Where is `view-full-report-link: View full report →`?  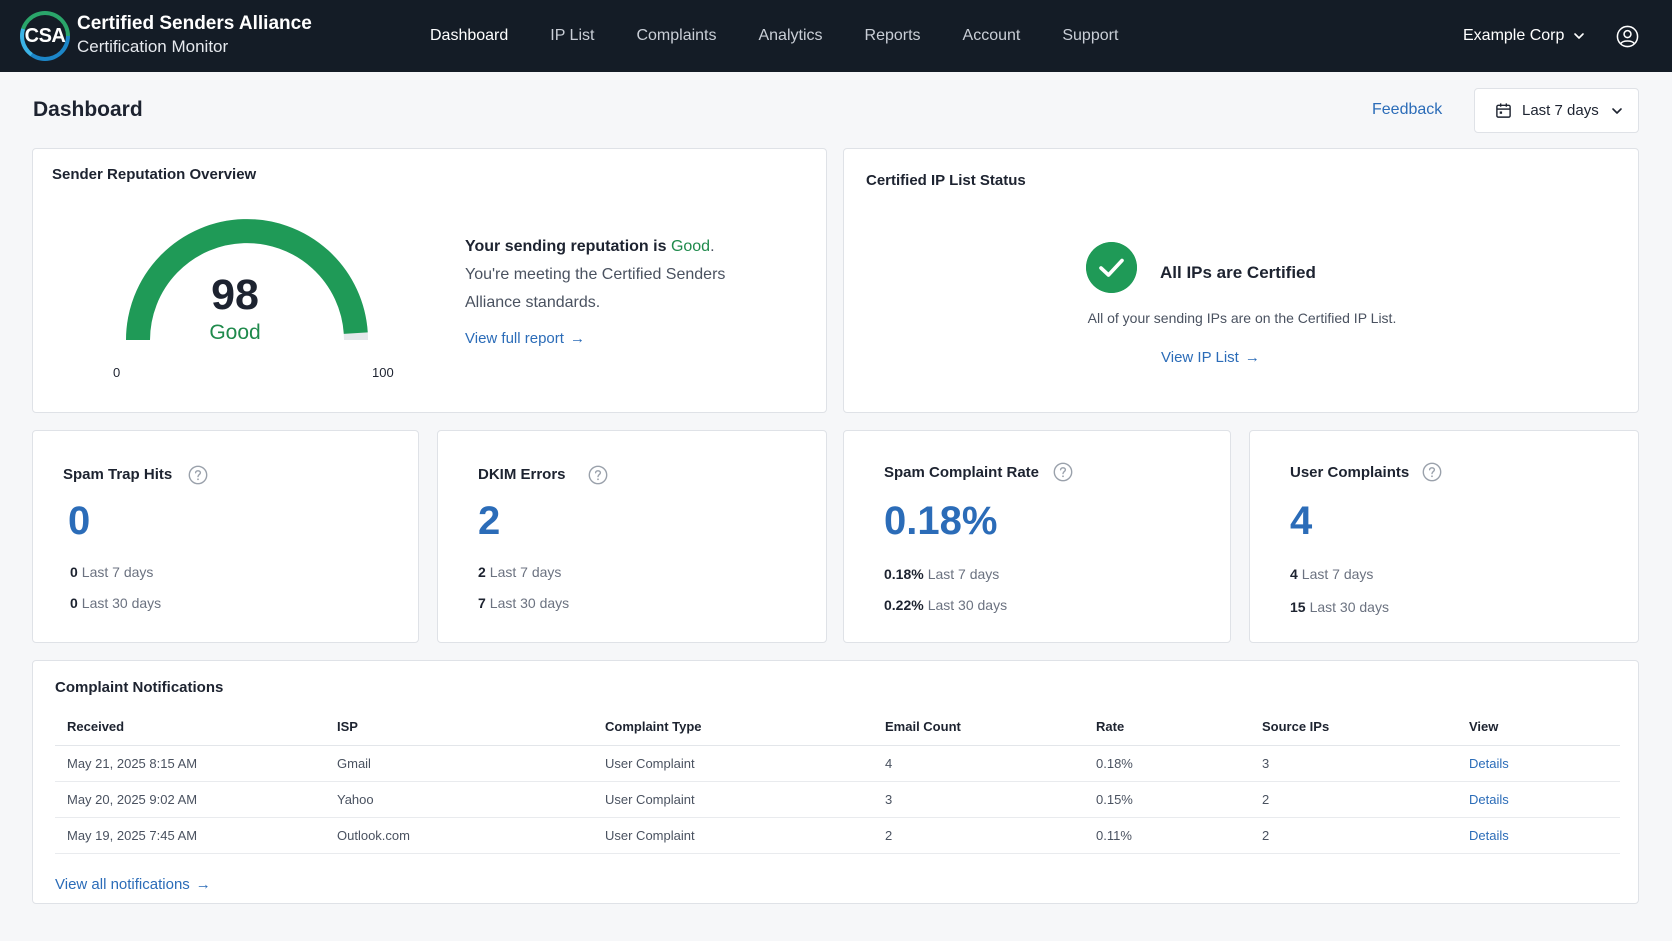
view-full-report-link: View full report → is located at coordinates (525, 338).